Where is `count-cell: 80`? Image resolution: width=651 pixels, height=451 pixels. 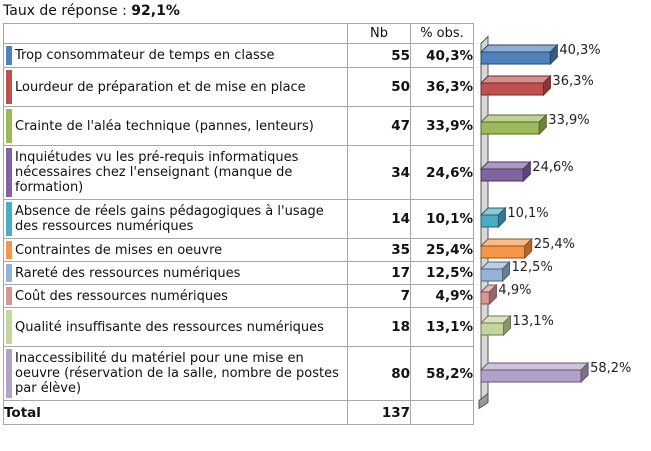
count-cell: 80 is located at coordinates (379, 373).